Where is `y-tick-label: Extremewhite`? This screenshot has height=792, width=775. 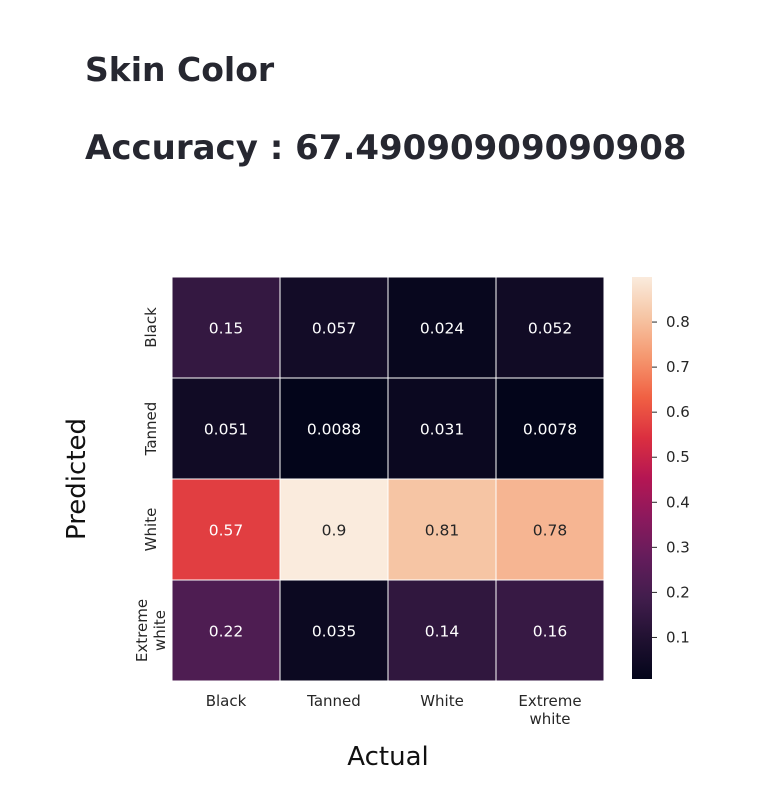 y-tick-label: Extremewhite is located at coordinates (151, 630).